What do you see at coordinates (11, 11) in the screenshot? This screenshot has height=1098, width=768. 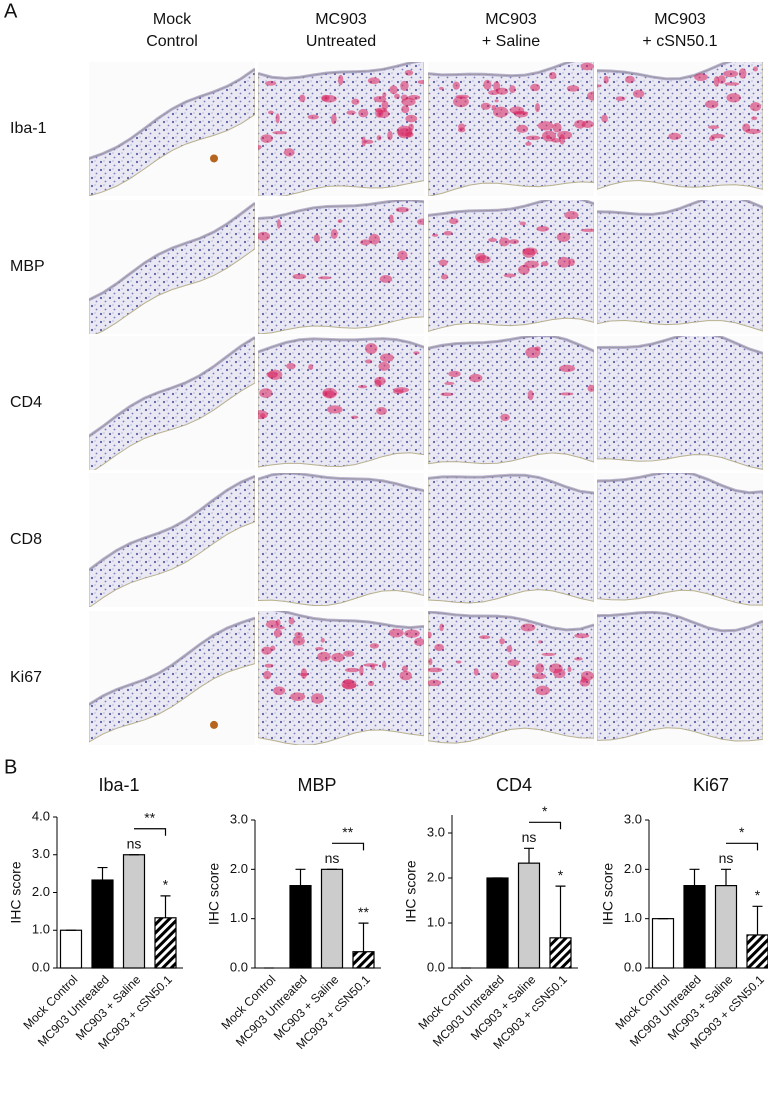 I see `panel-label: A` at bounding box center [11, 11].